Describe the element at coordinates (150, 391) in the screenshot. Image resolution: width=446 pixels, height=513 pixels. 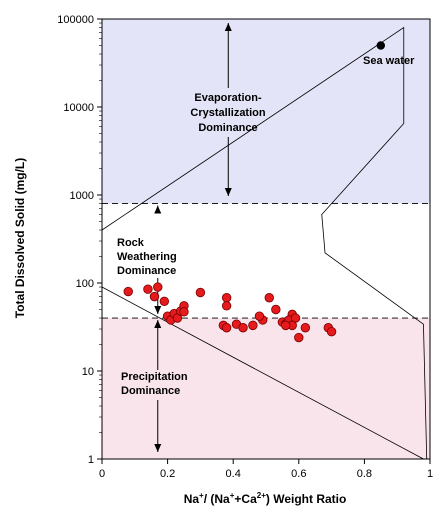
I see `precipitation-label-line2: Dominance` at that location.